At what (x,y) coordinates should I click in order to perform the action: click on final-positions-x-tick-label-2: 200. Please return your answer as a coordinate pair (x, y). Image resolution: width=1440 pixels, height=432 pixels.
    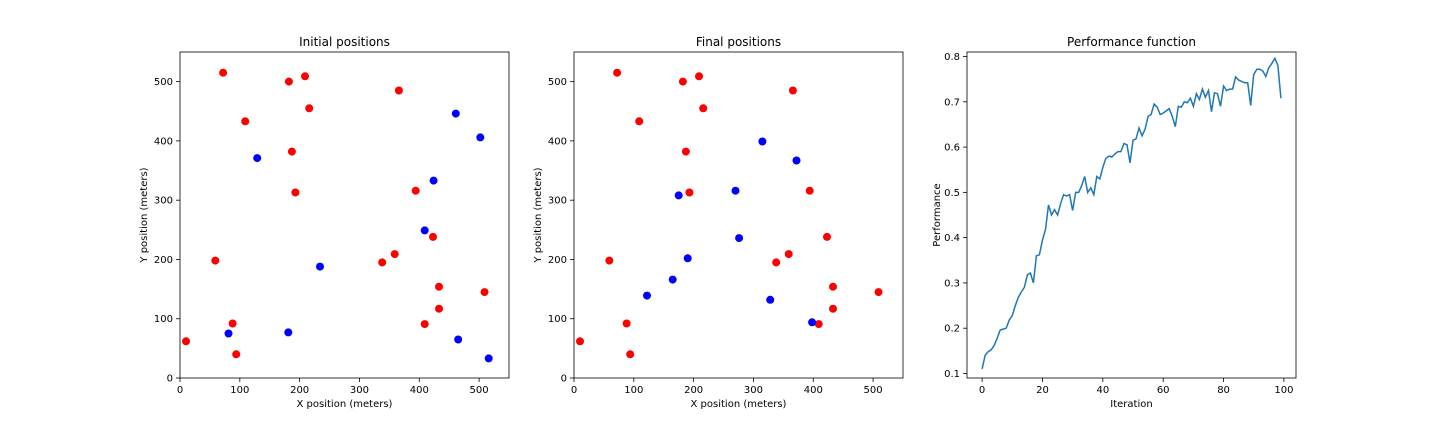
    Looking at the image, I should click on (693, 390).